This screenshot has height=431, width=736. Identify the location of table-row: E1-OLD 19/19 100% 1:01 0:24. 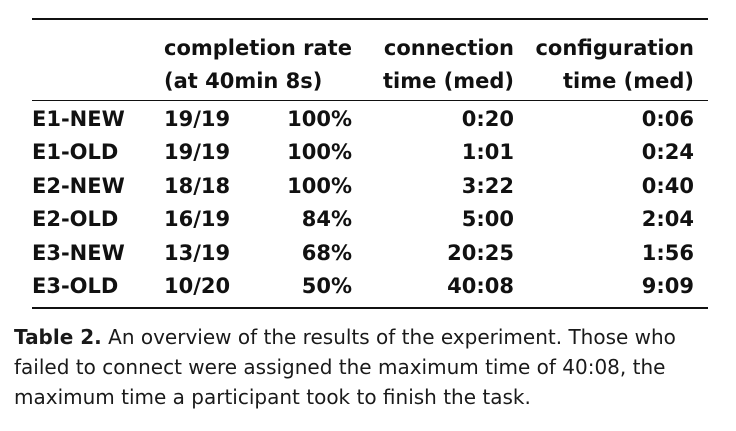
(370, 152).